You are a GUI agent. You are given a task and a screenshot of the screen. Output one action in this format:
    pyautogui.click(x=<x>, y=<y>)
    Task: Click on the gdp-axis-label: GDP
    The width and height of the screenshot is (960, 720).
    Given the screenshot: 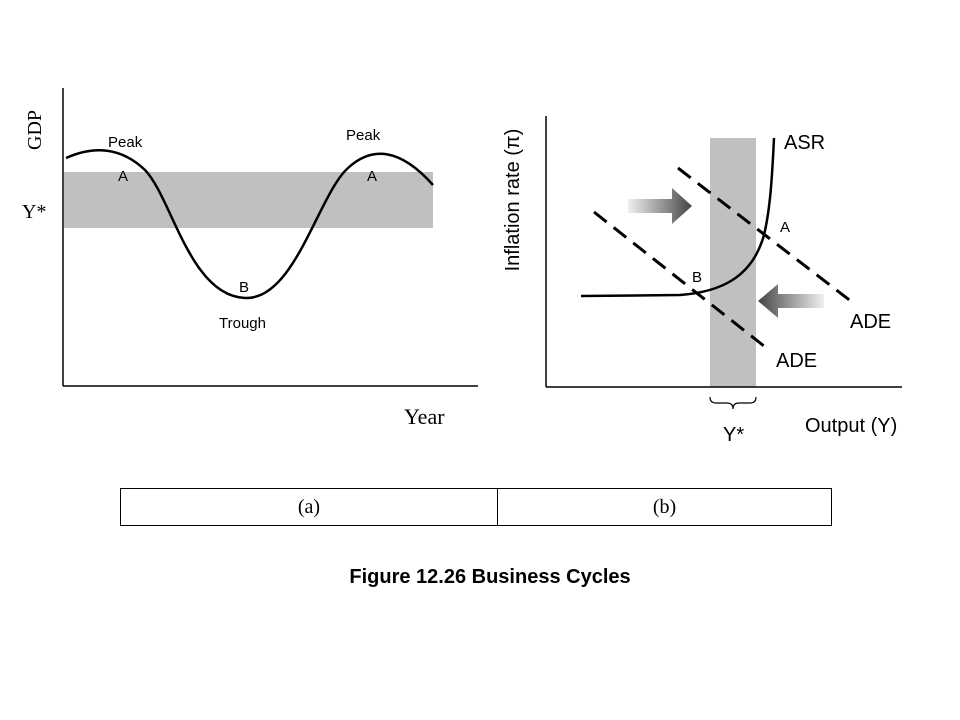 What is the action you would take?
    pyautogui.click(x=35, y=130)
    